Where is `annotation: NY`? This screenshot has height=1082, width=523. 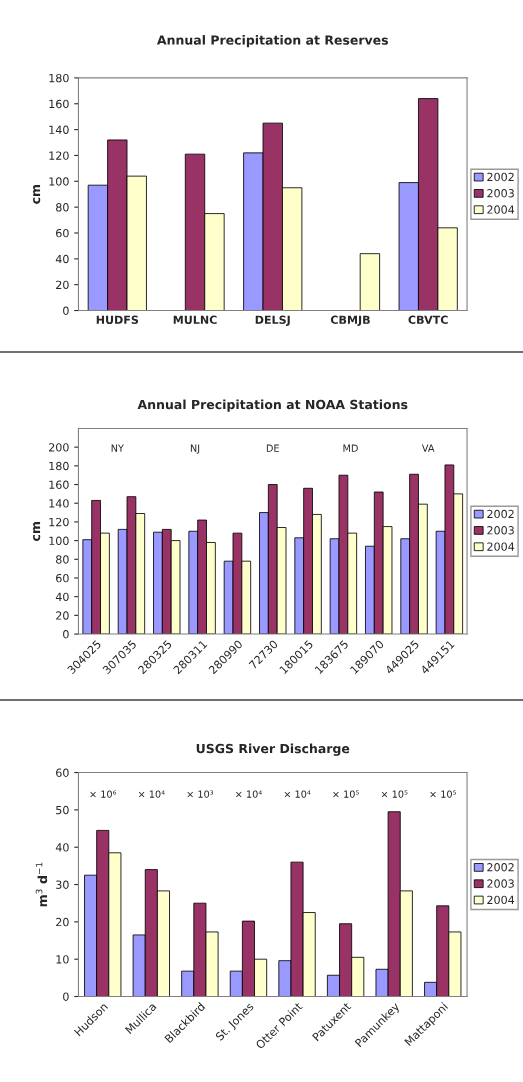
annotation: NY is located at coordinates (117, 448).